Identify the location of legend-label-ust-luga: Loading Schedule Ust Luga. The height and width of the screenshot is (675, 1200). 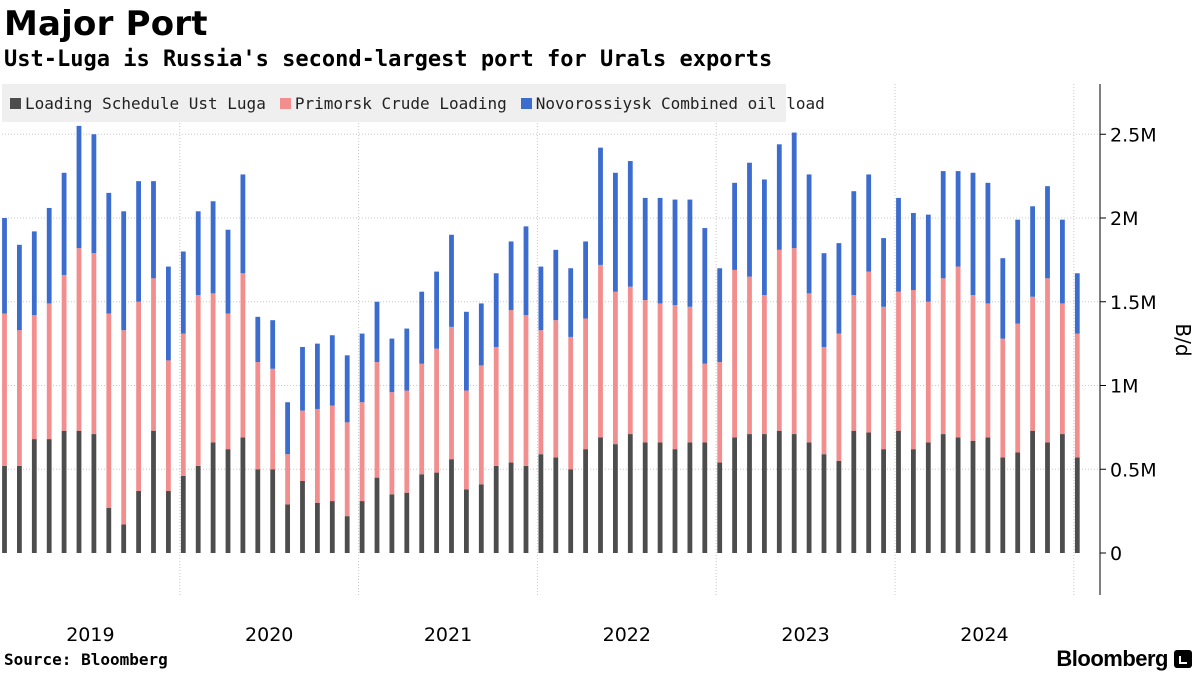
(145, 103).